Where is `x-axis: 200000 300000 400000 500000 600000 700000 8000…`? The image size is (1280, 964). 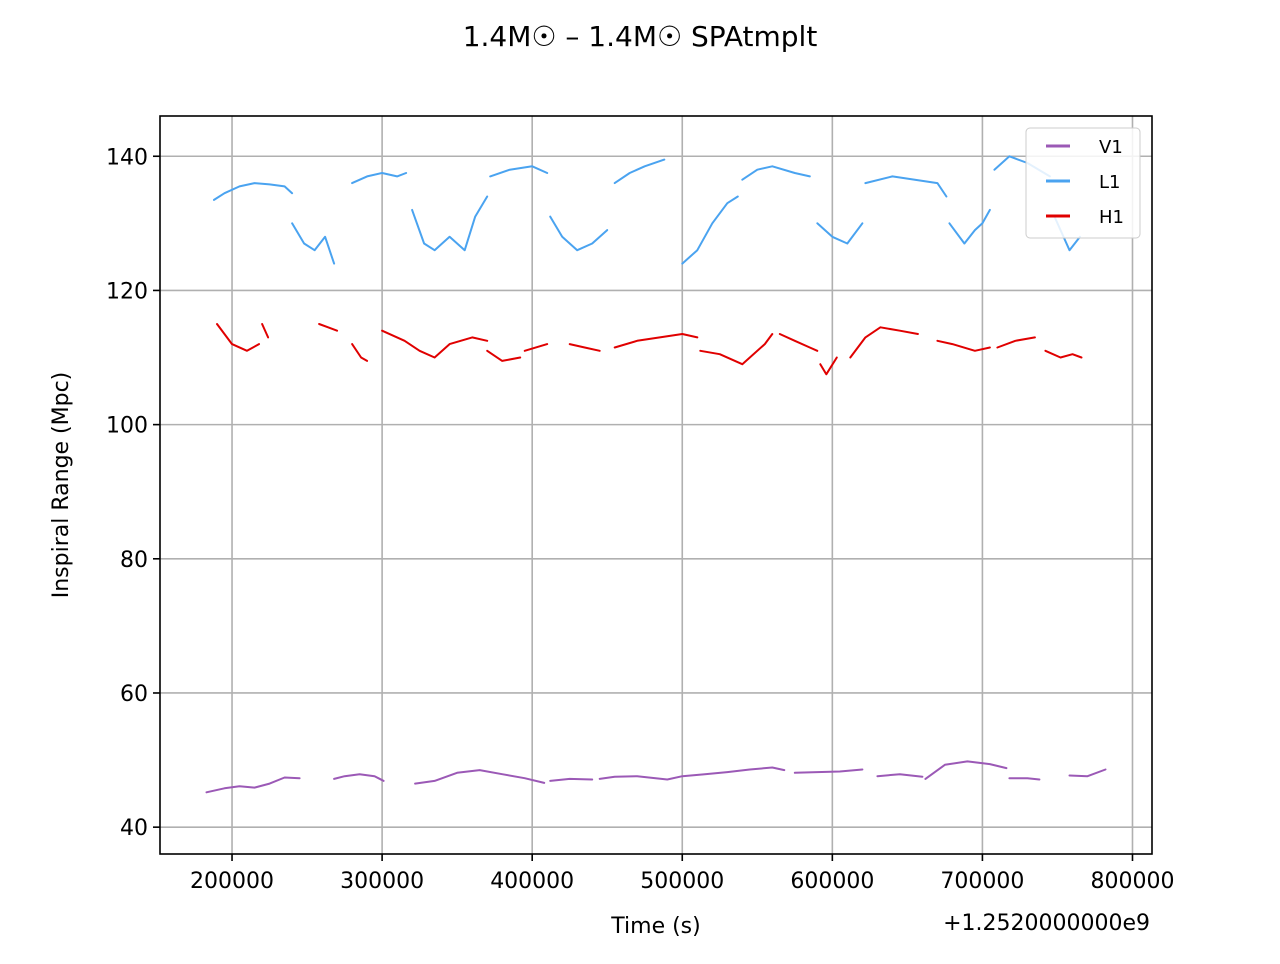
x-axis: 200000 300000 400000 500000 600000 700000 8000… is located at coordinates (682, 874).